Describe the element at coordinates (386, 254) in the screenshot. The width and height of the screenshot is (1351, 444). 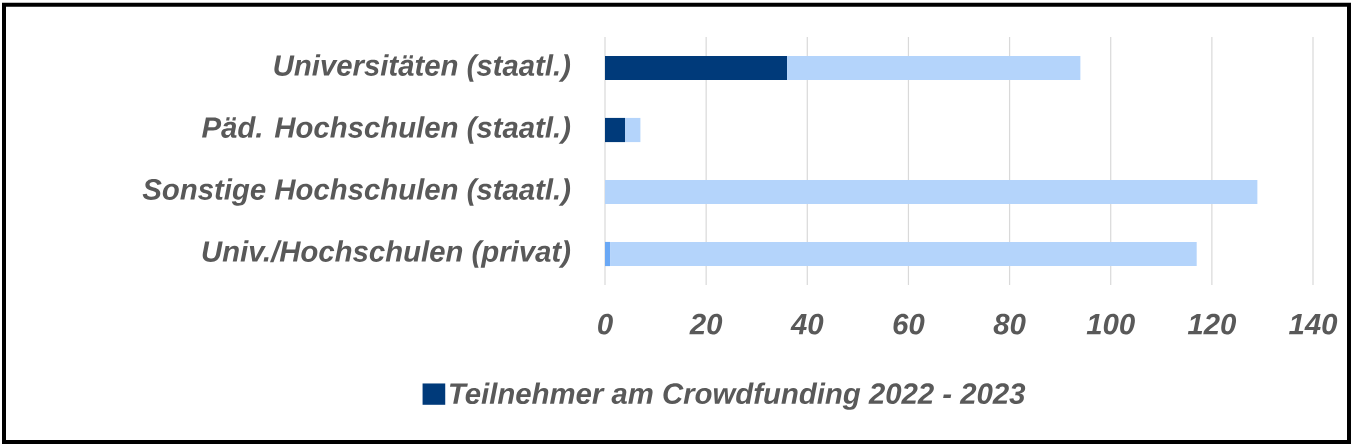
I see `y-tick-label: Univ./Hochschulen (privat)` at that location.